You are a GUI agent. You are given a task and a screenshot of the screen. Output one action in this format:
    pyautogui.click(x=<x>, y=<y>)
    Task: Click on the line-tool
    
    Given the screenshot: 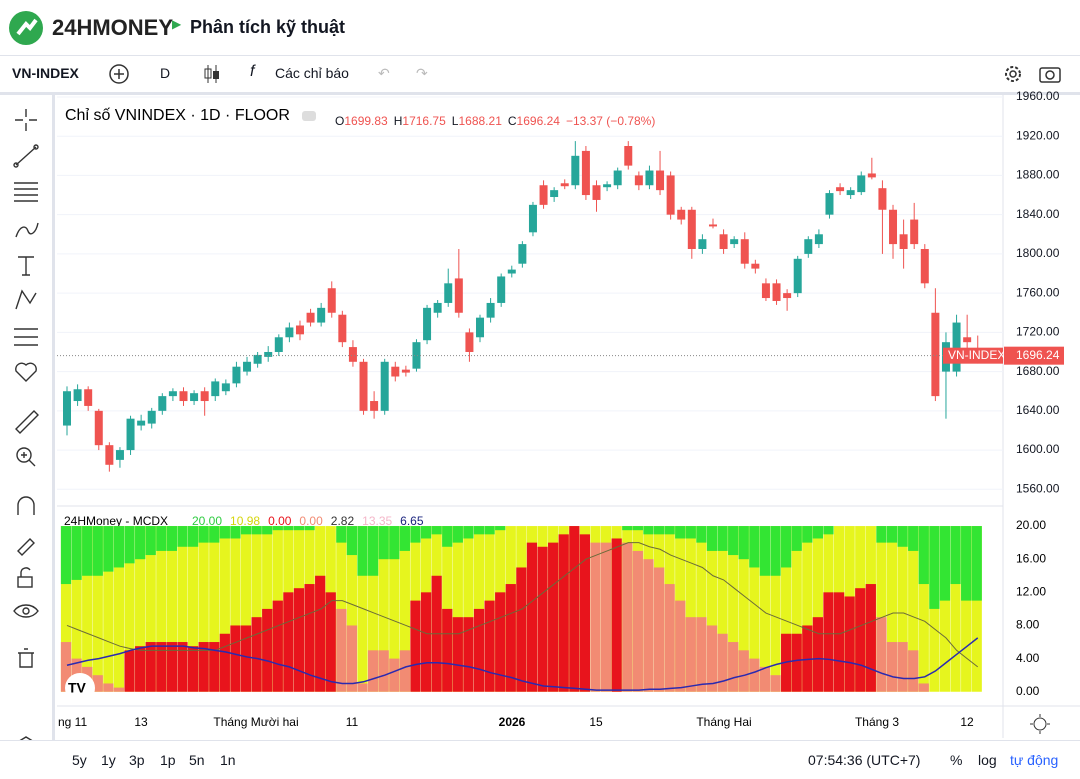 What is the action you would take?
    pyautogui.click(x=26, y=156)
    